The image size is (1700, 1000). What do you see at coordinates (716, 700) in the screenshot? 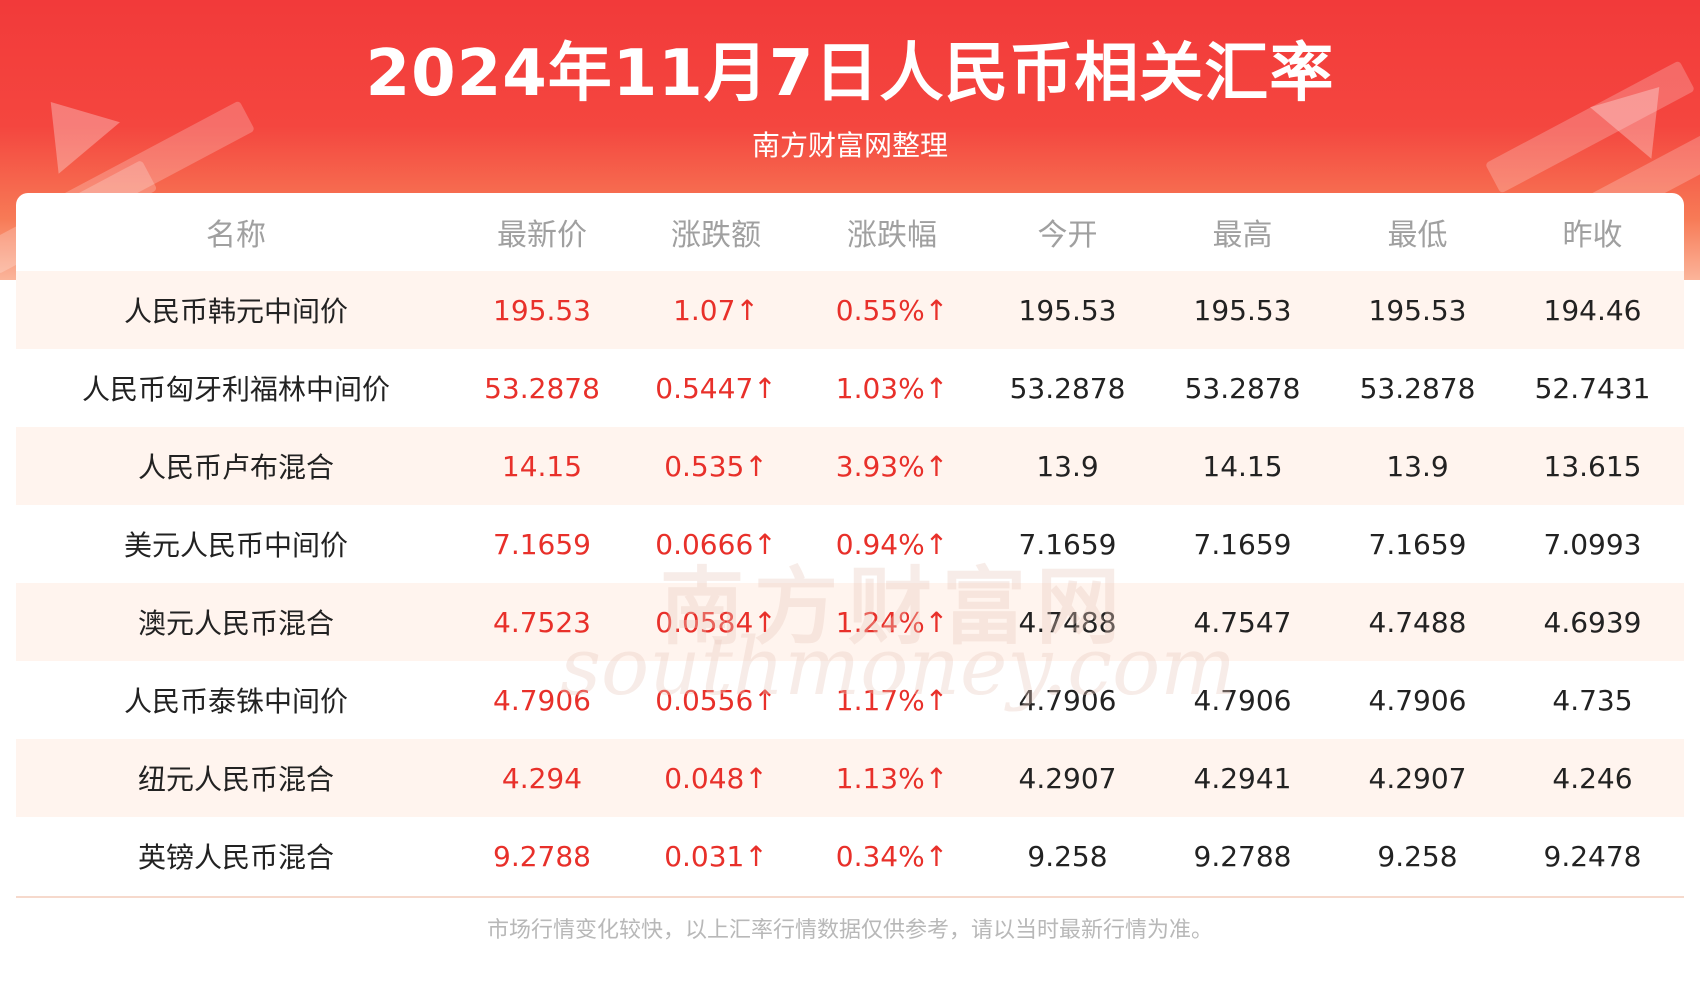
I see `change-amount: 0.0556↑` at bounding box center [716, 700].